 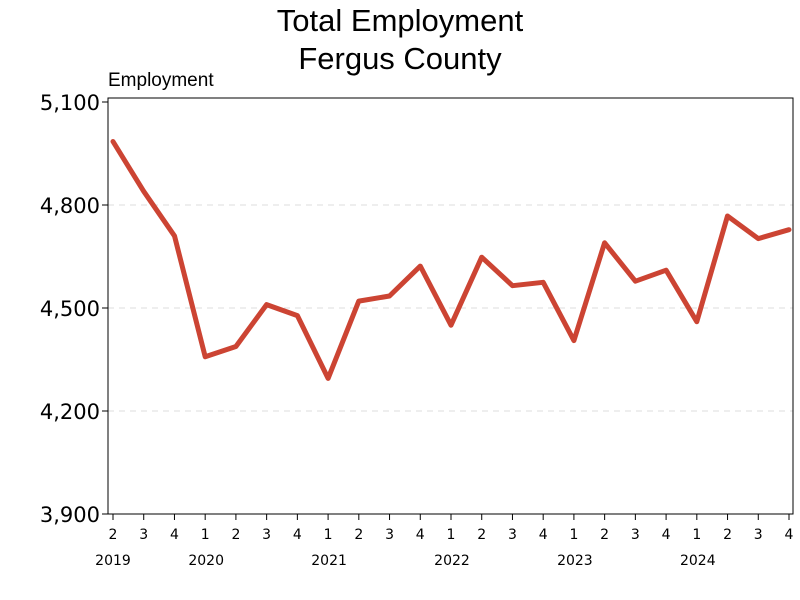 What do you see at coordinates (400, 58) in the screenshot?
I see `chart-subtitle: Fergus County` at bounding box center [400, 58].